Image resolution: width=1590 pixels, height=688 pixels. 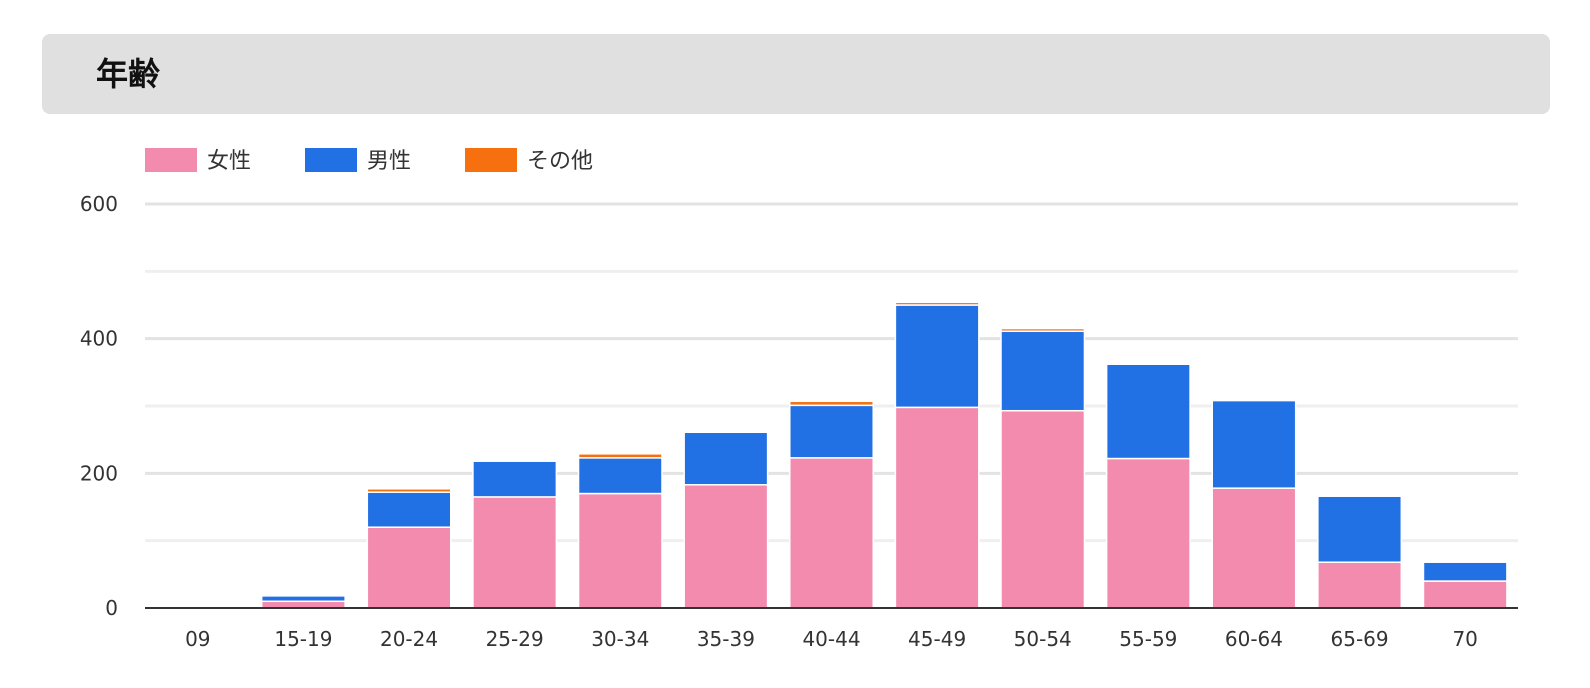 I want to click on y-tick-label: 0, so click(x=111, y=608).